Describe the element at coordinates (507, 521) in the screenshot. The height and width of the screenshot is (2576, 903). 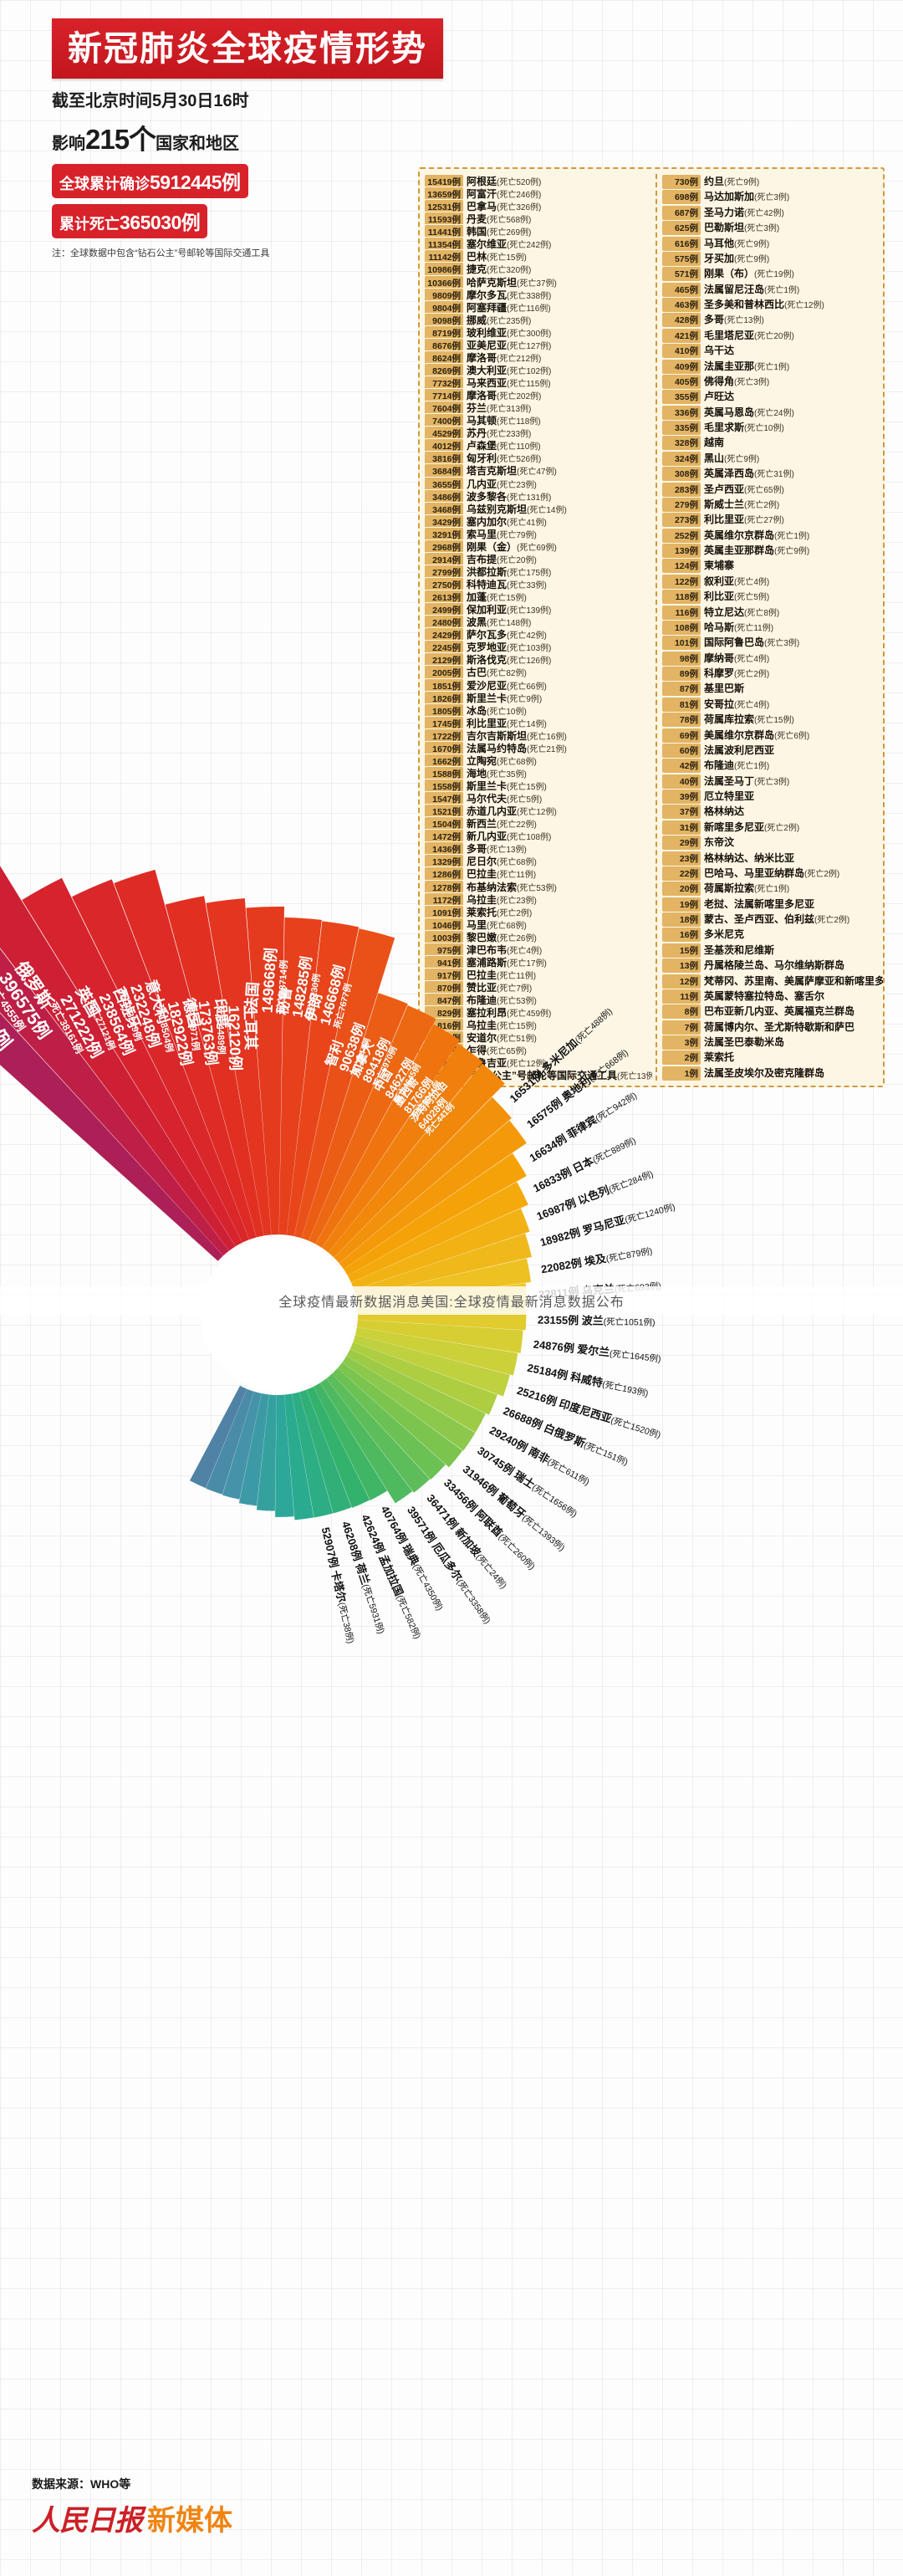
I see `list-item-country: 塞内加尔(死亡41例)` at that location.